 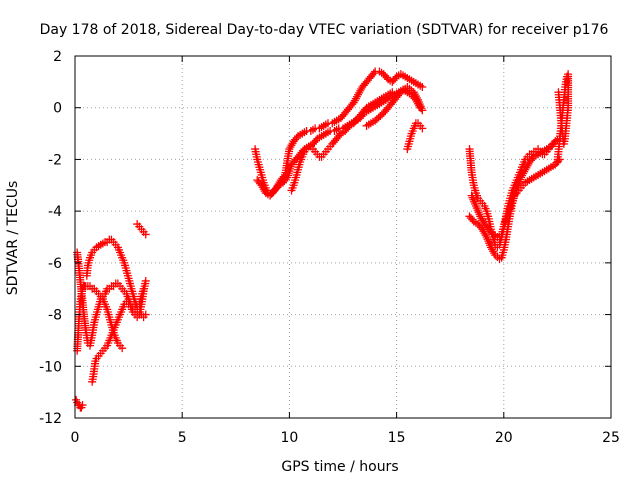 What do you see at coordinates (55, 212) in the screenshot?
I see `y-tick-label: -4` at bounding box center [55, 212].